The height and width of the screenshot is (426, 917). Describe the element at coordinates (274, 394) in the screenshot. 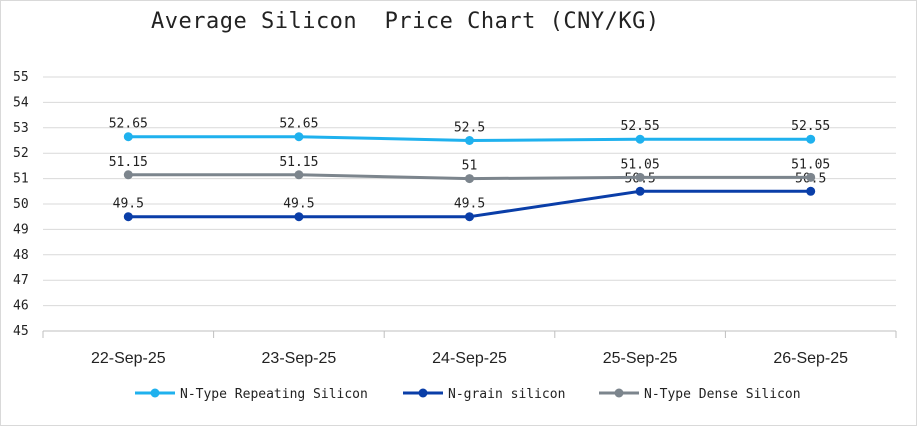

I see `legend-label: N-Type Repeating Silicon` at that location.